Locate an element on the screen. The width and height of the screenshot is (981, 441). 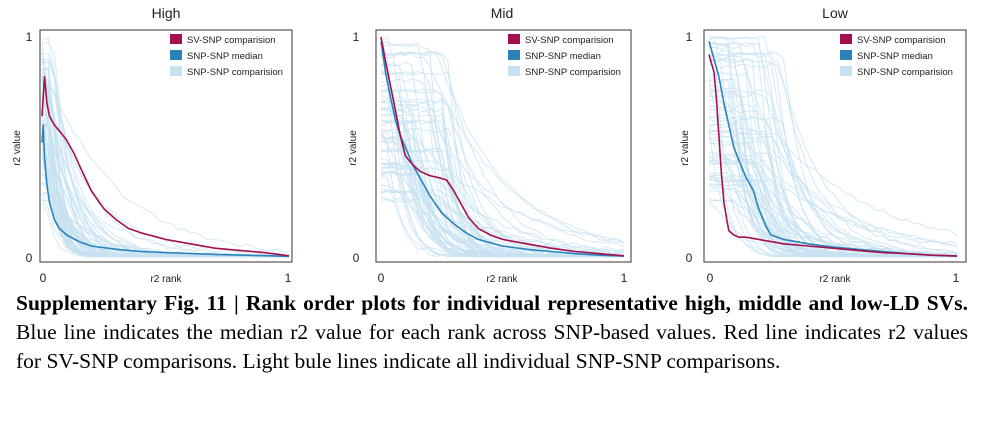
panel-title: Low is located at coordinates (835, 13).